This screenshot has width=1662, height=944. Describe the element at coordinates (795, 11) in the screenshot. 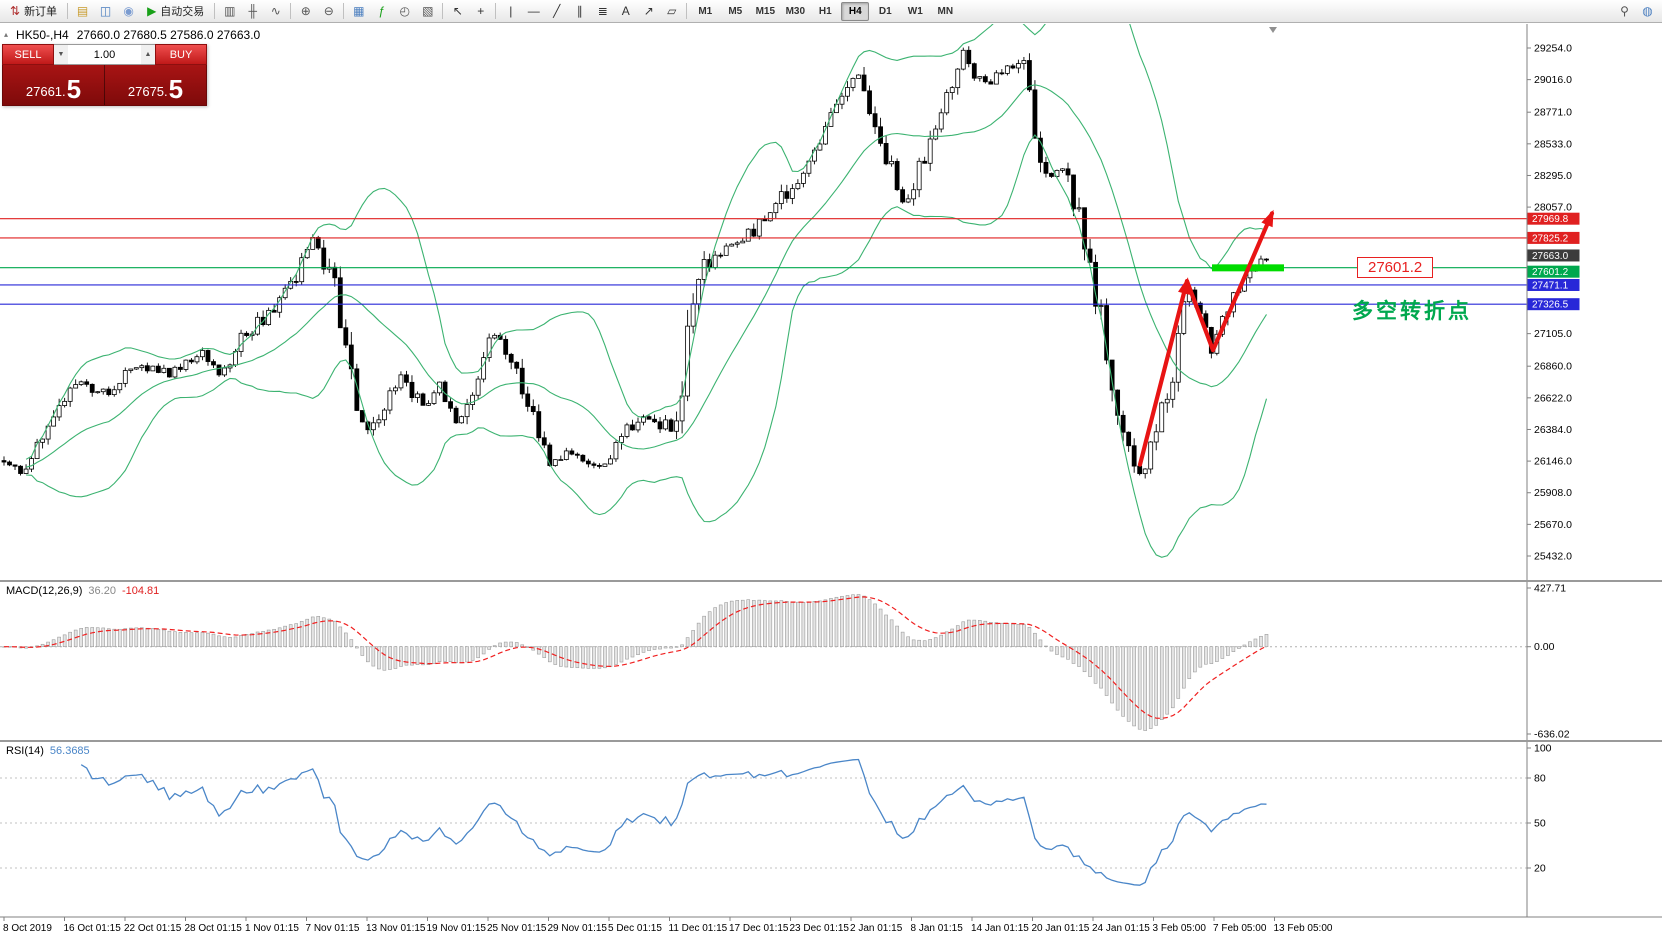

I see `timeframe-m30-button: M30` at that location.